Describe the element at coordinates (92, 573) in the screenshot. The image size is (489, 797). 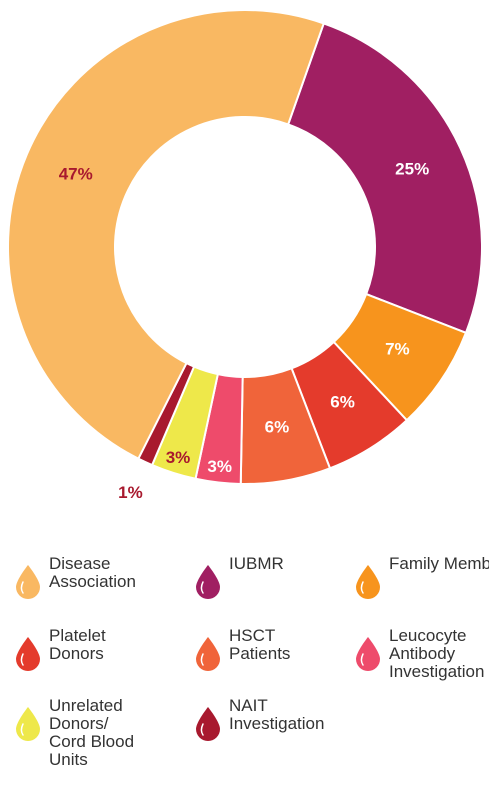
I see `legend-label: Disease Association` at that location.